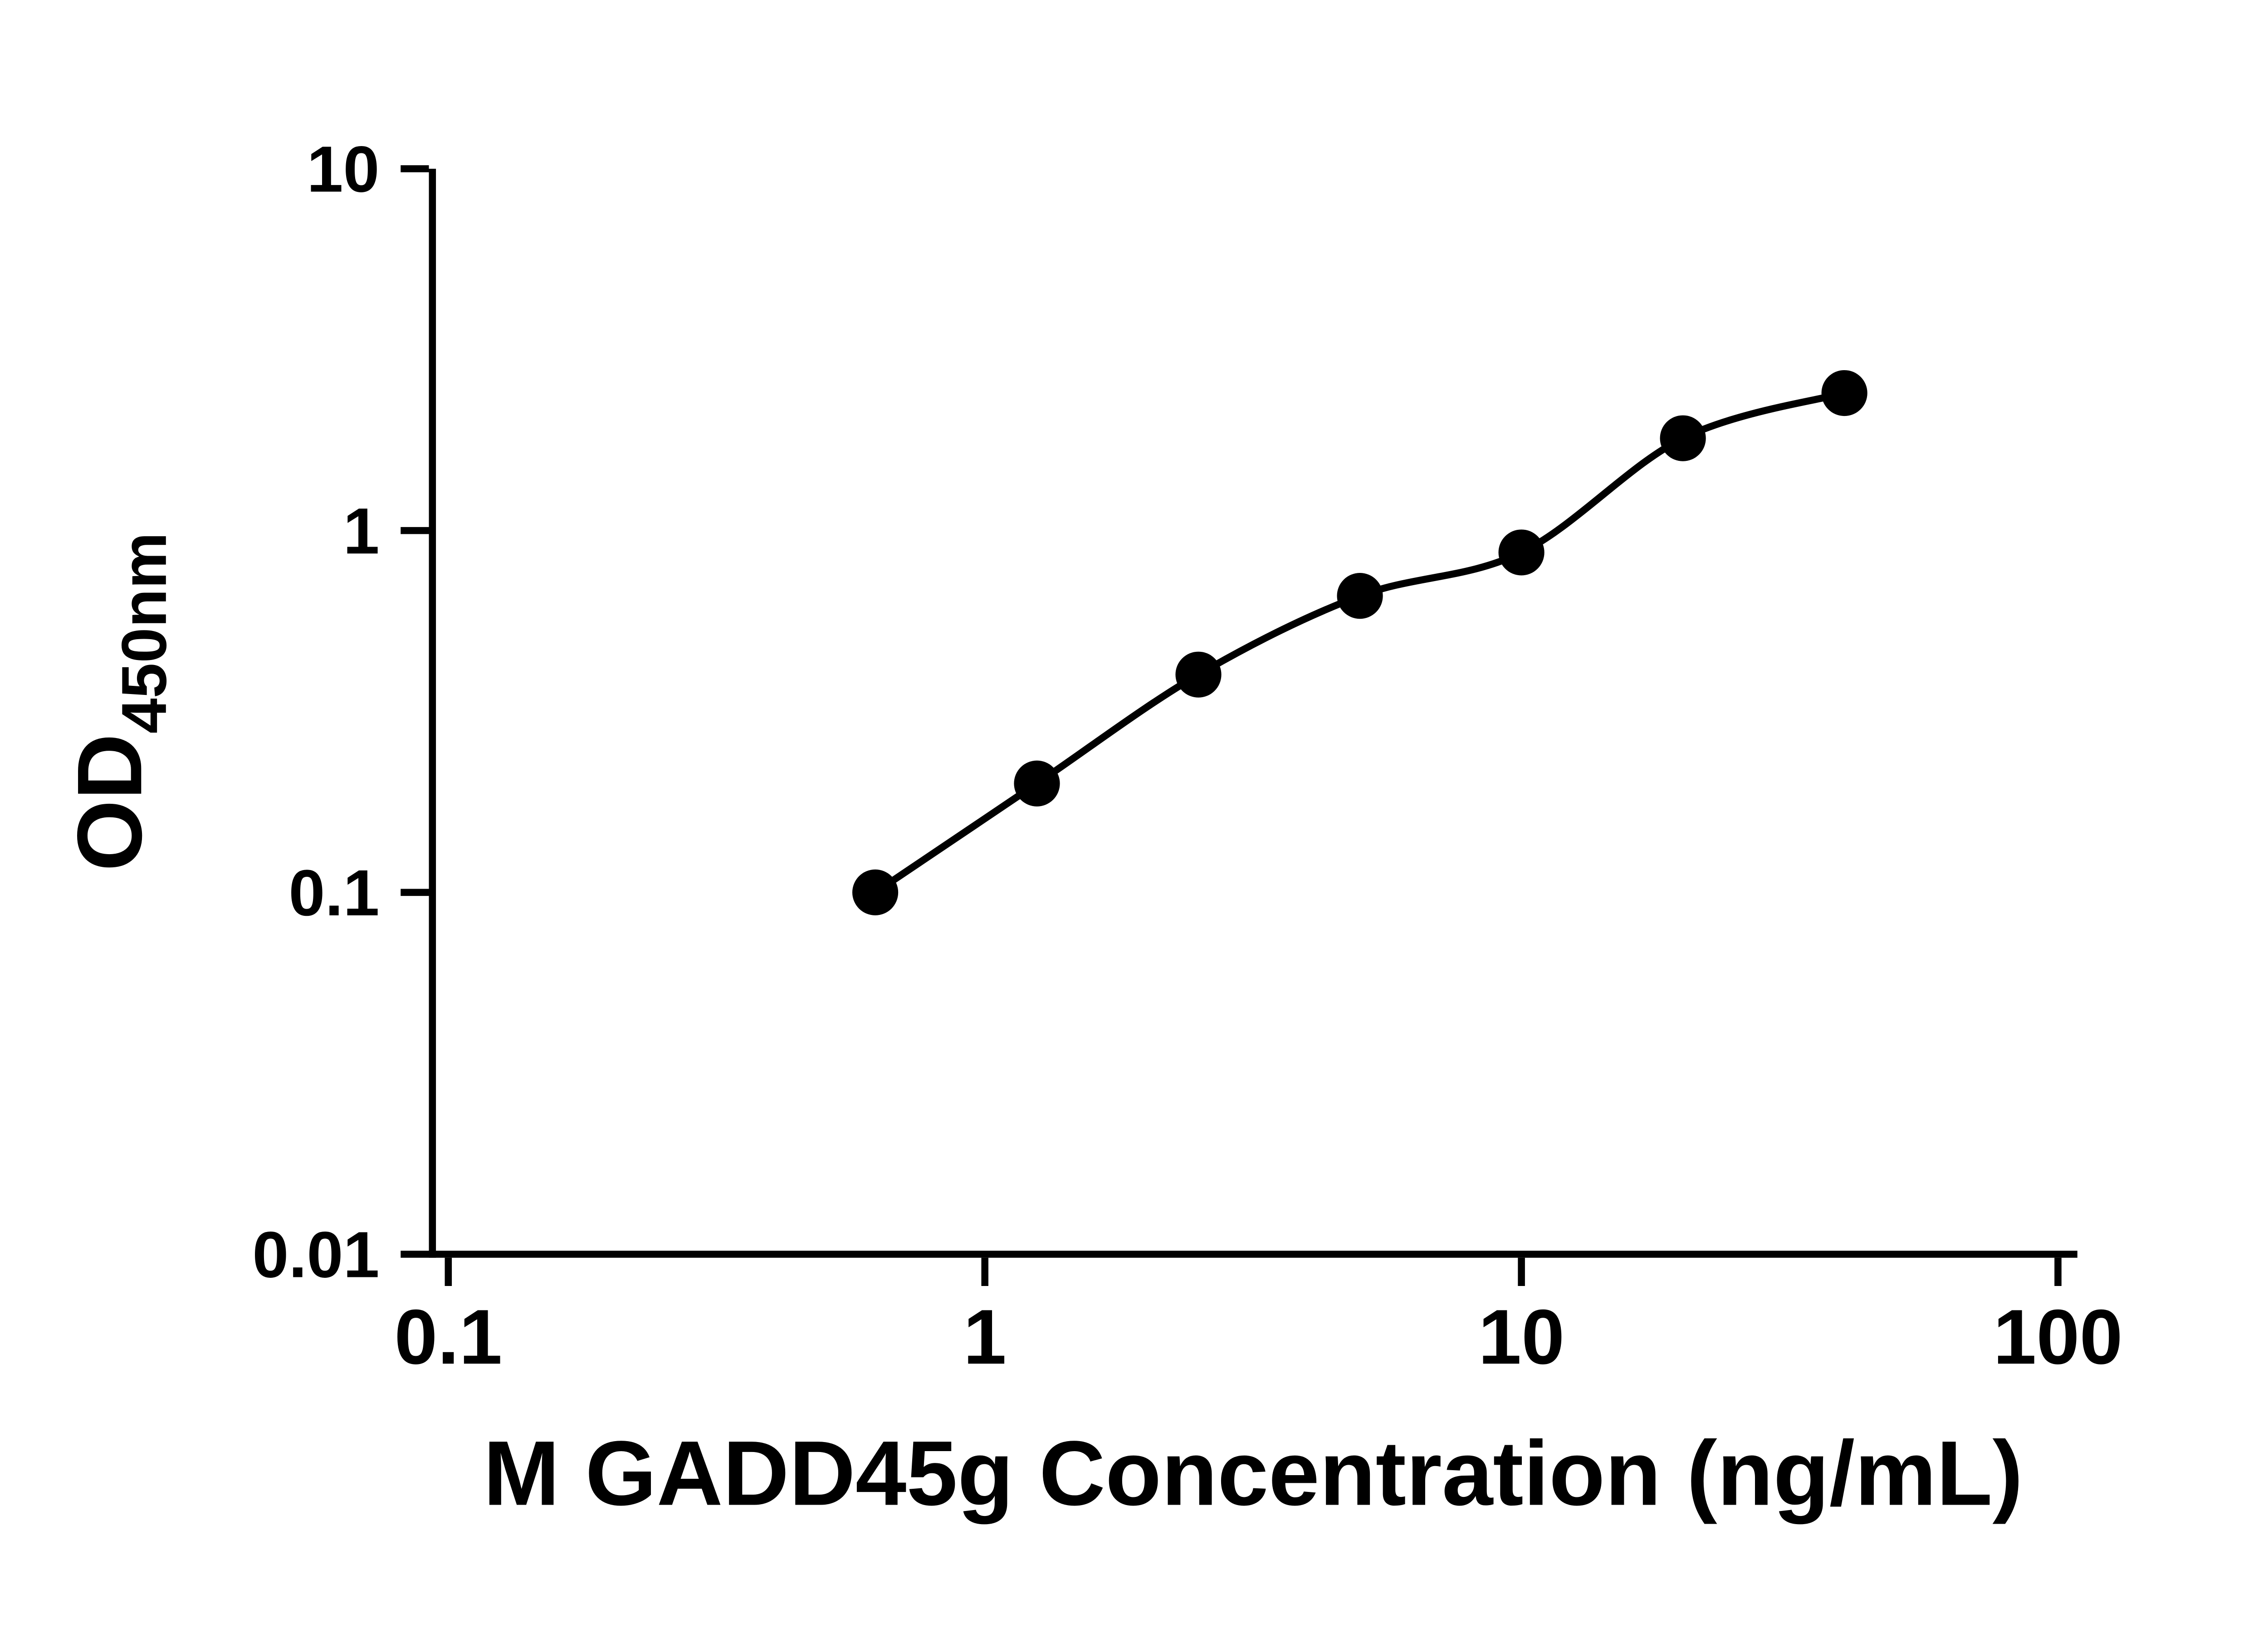 The width and height of the screenshot is (2268, 1633). I want to click on x-axis-title: M GADD45g Concentration (ng/mL), so click(1253, 1473).